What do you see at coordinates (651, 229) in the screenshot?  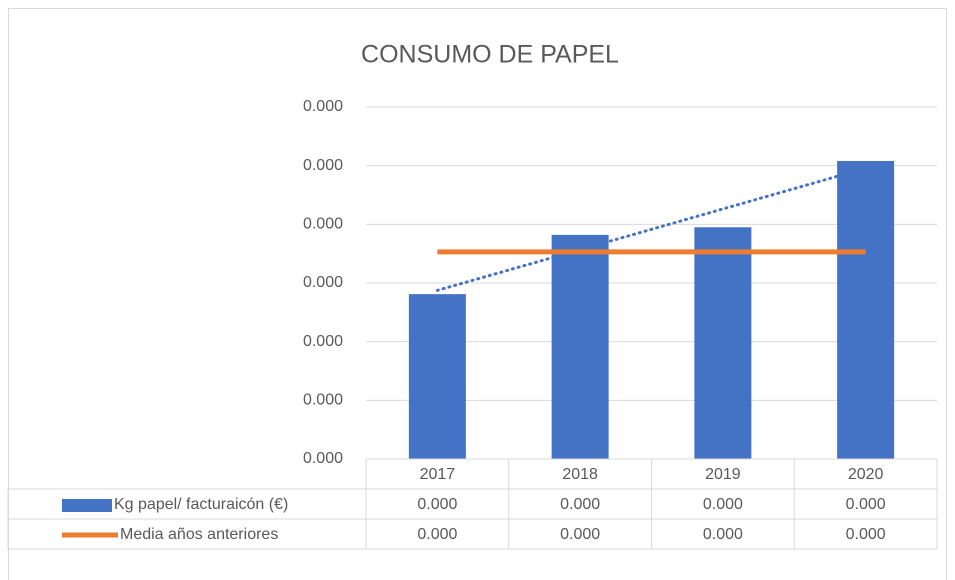 I see `trendline` at bounding box center [651, 229].